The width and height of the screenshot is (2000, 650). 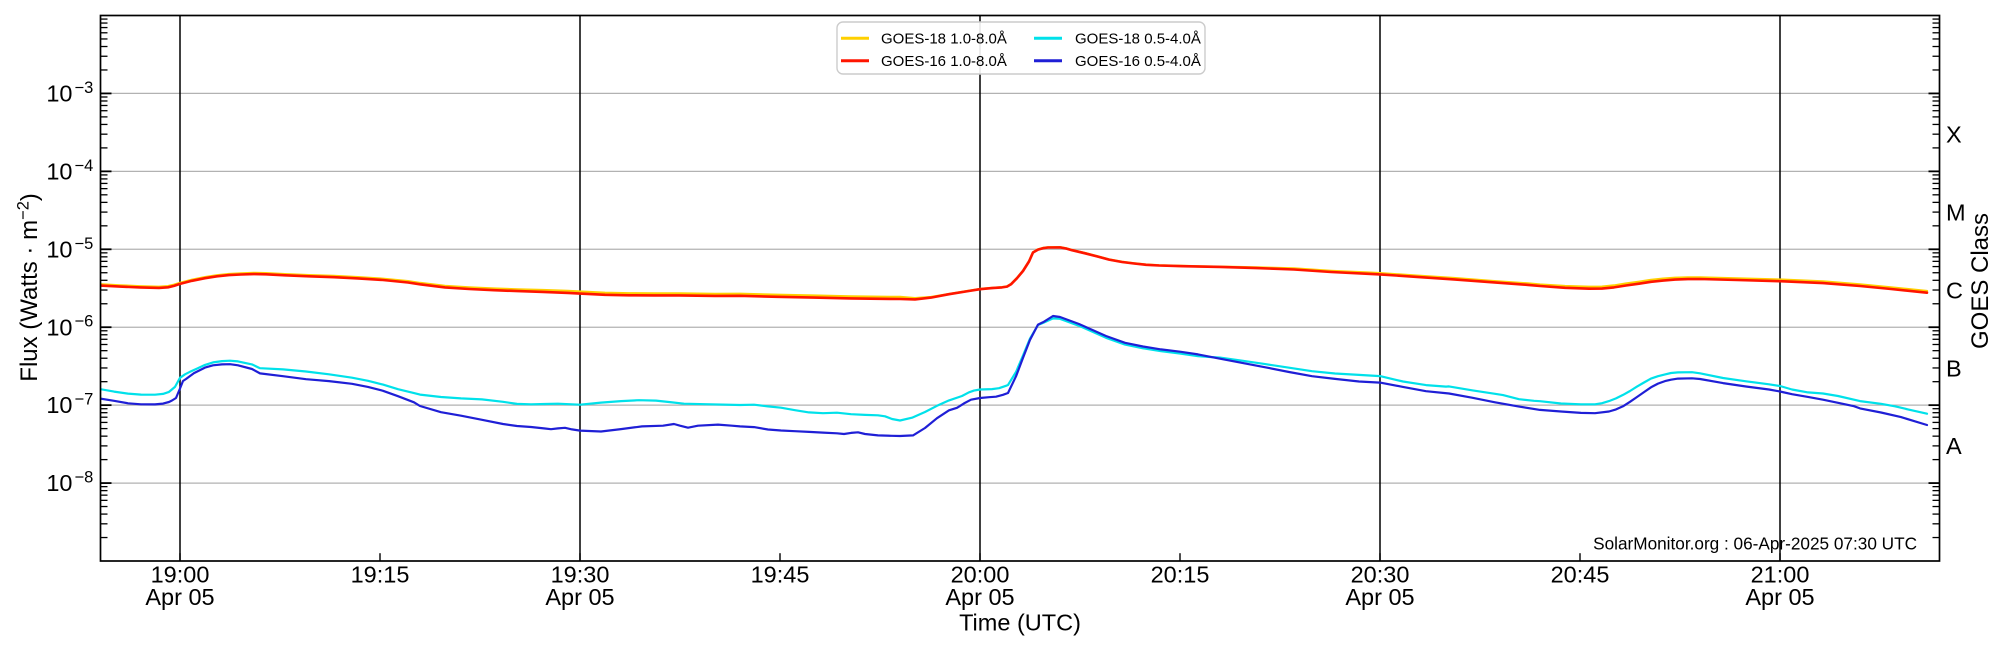 What do you see at coordinates (84, 166) in the screenshot?
I see `svg-text: −4` at bounding box center [84, 166].